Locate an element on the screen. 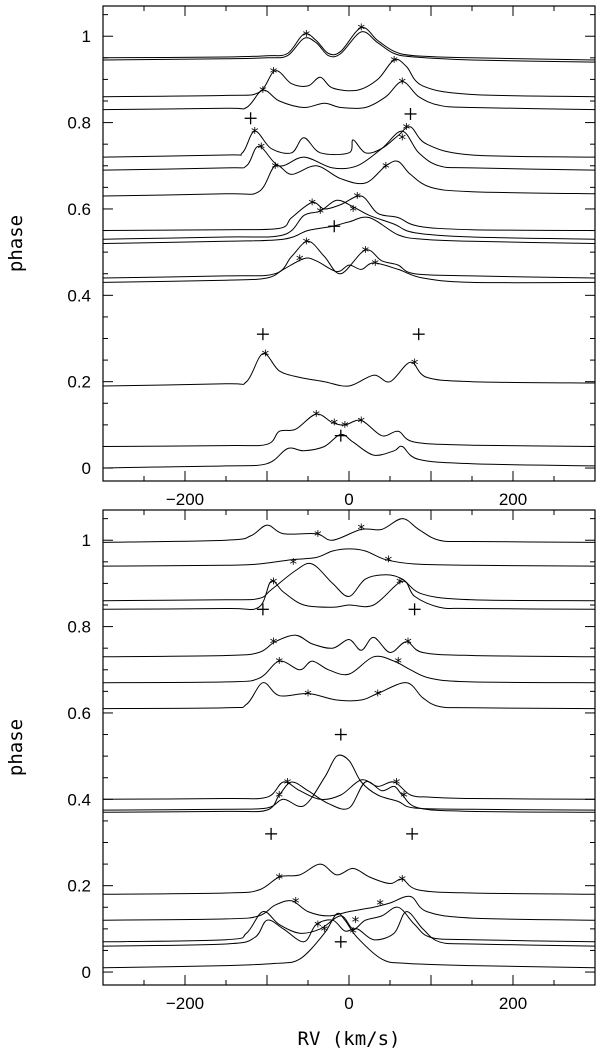  y-tick-label: 0 is located at coordinates (86, 468).